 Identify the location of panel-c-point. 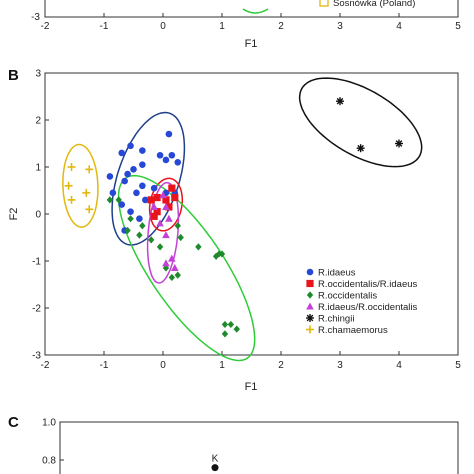
(215, 468).